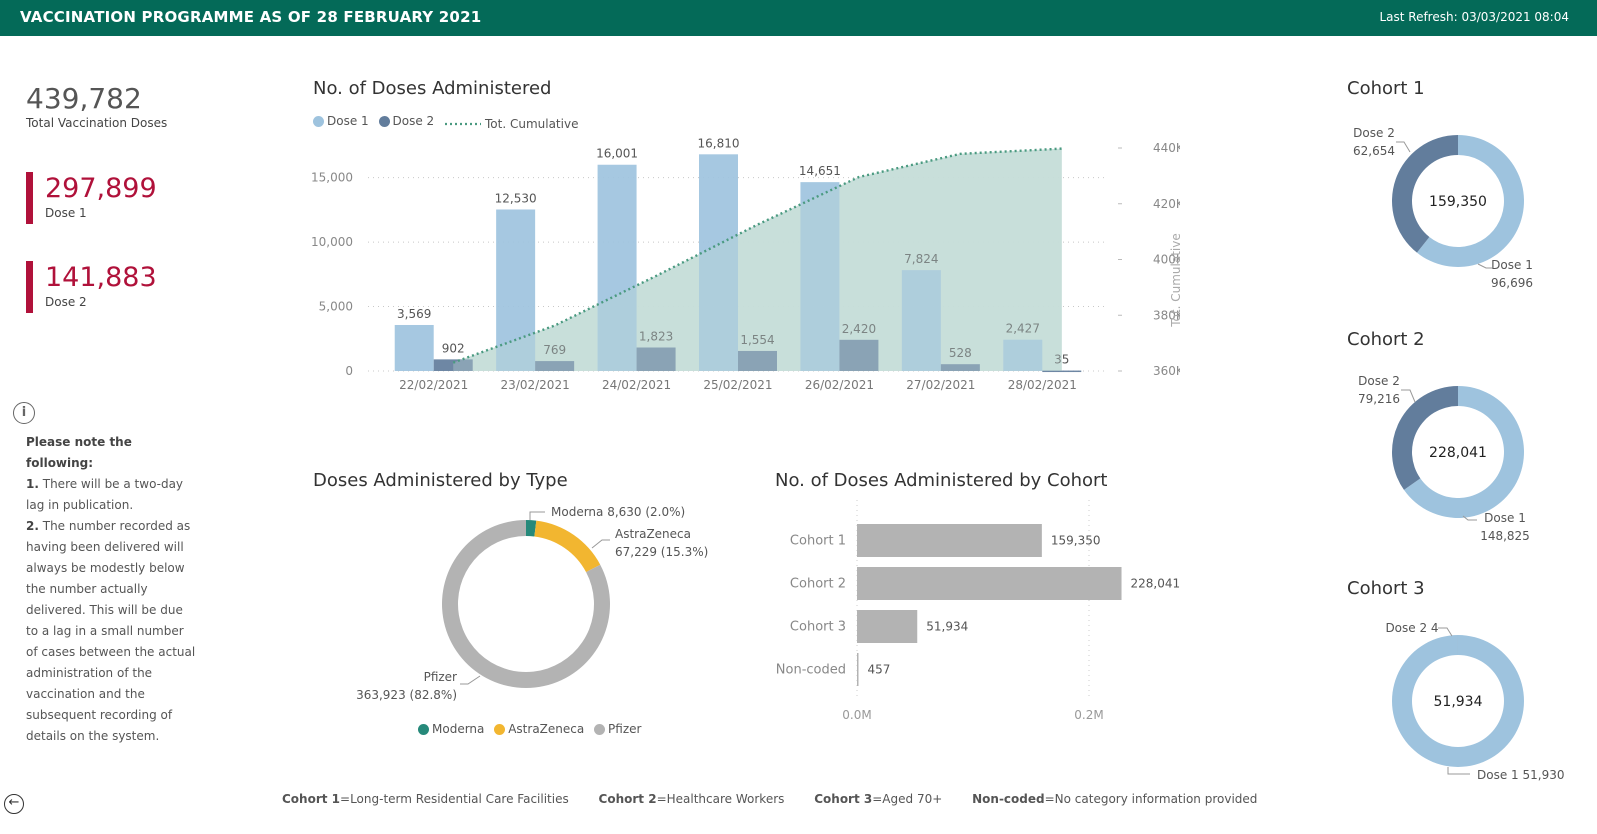  Describe the element at coordinates (1411, 628) in the screenshot. I see `dose2-data-label: Dose 2 4` at that location.